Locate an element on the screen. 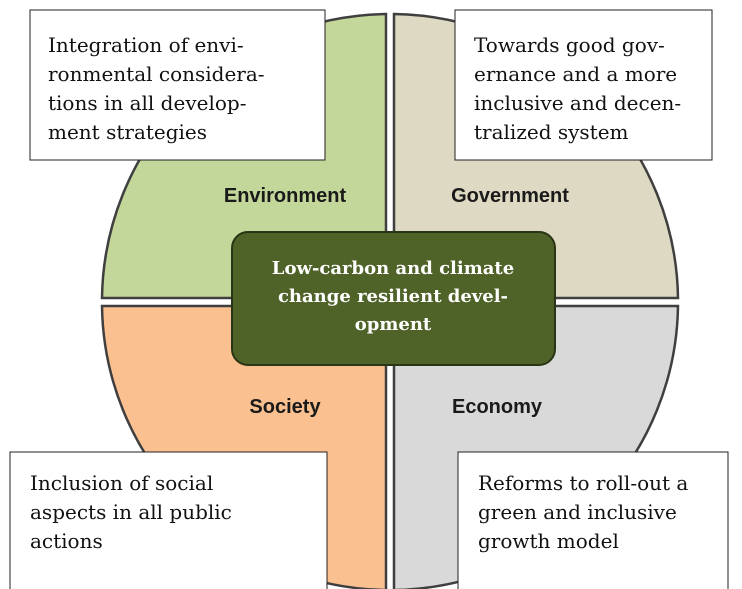 Image resolution: width=742 pixels, height=589 pixels. center-text: change resilient devel- is located at coordinates (393, 296).